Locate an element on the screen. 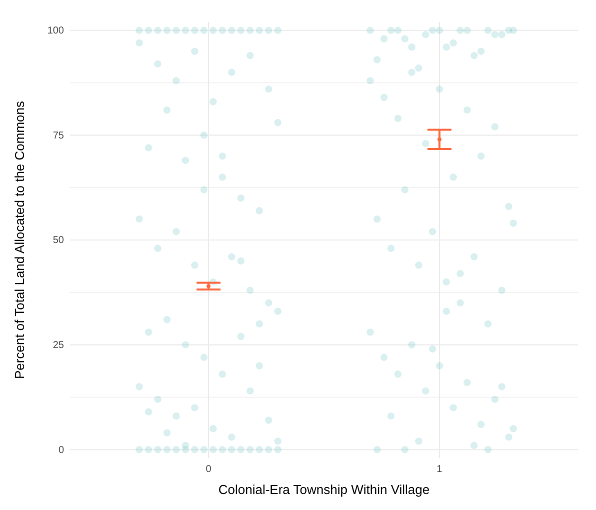  y-tick-label: 25 is located at coordinates (58, 346).